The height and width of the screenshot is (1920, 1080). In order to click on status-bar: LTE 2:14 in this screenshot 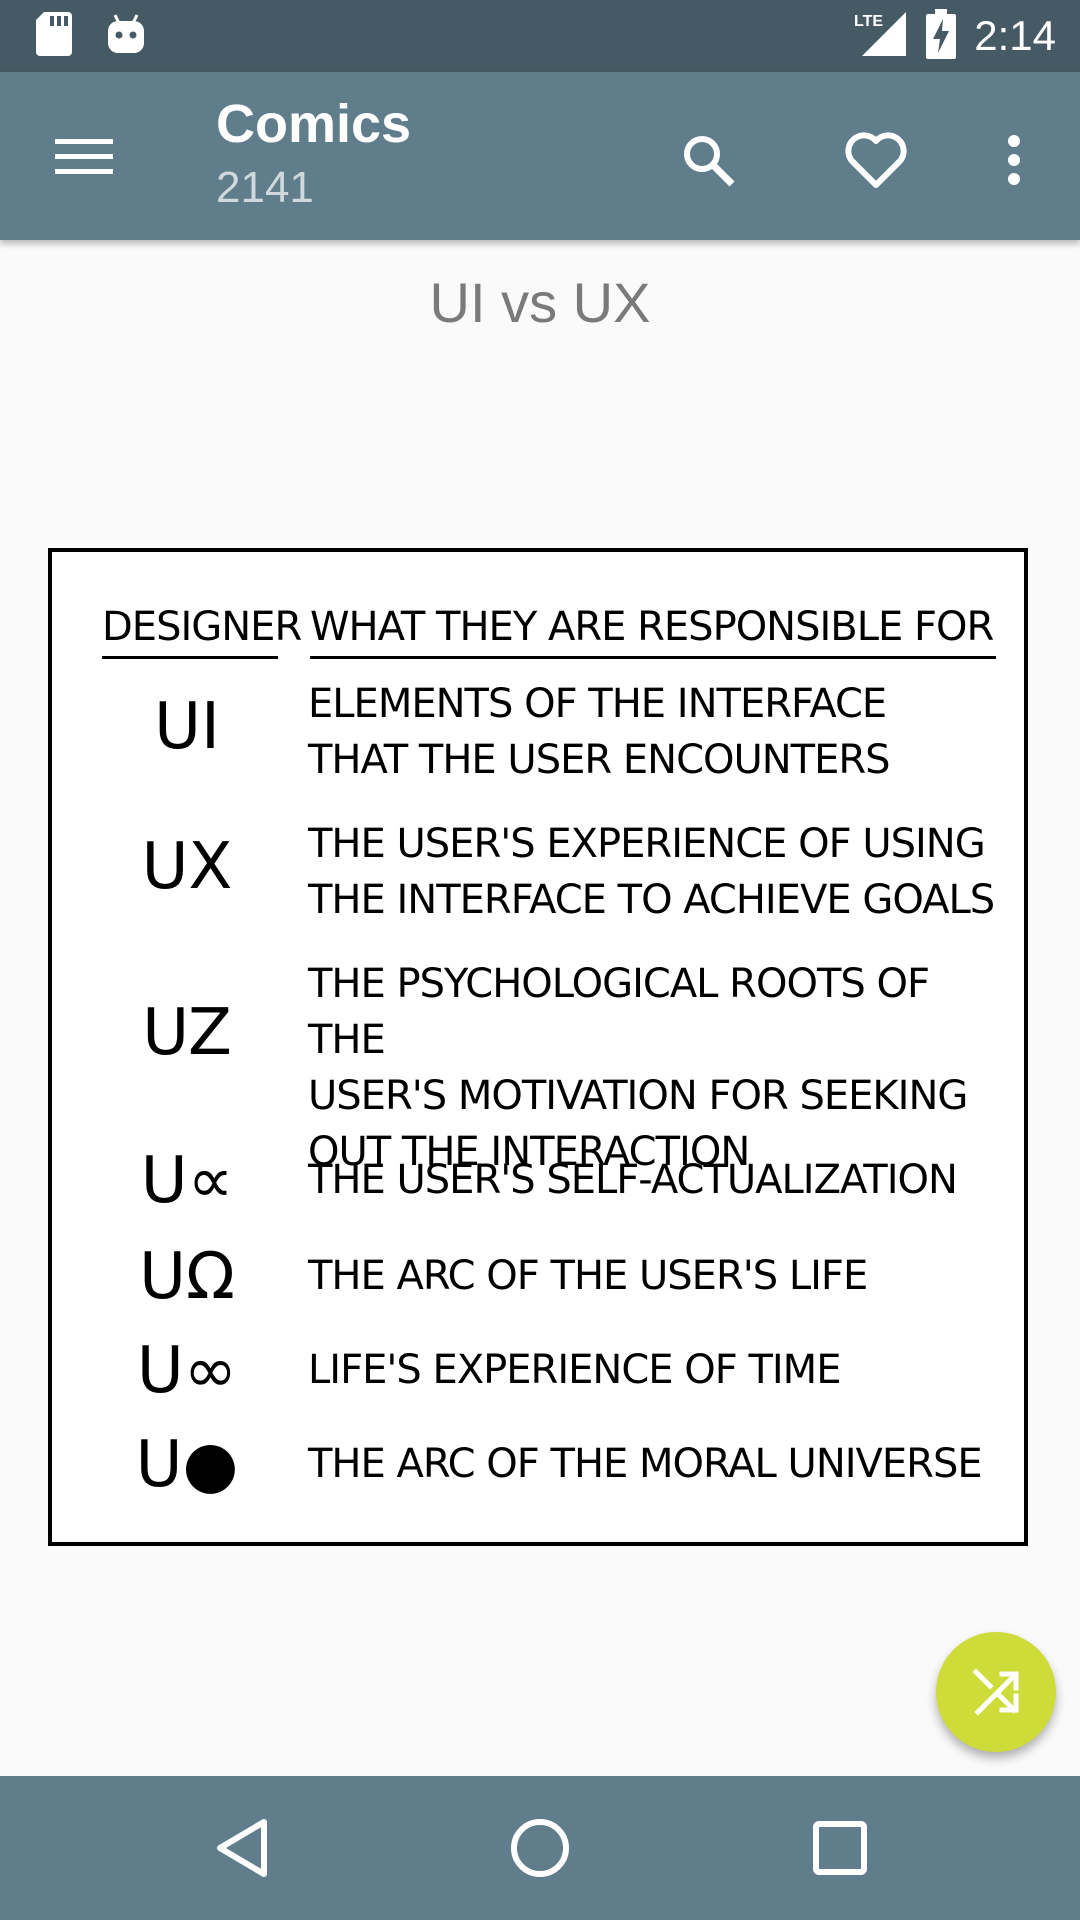, I will do `click(540, 36)`.